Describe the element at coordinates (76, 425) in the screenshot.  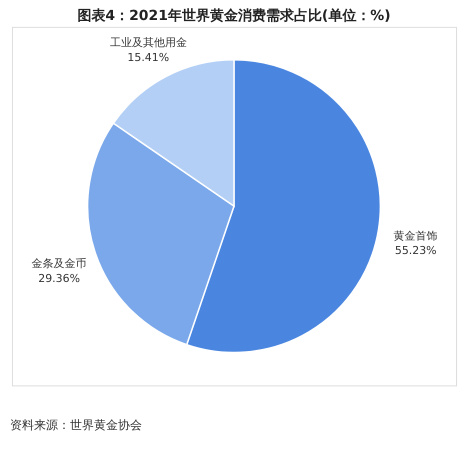
I see `text: 资料来源：世界黄金协会` at that location.